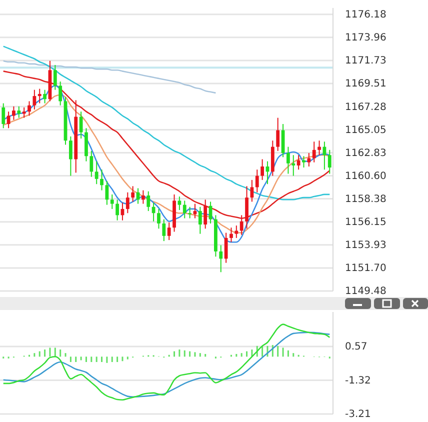  Describe the element at coordinates (365, 84) in the screenshot. I see `y-tick-label: 1169.51` at that location.